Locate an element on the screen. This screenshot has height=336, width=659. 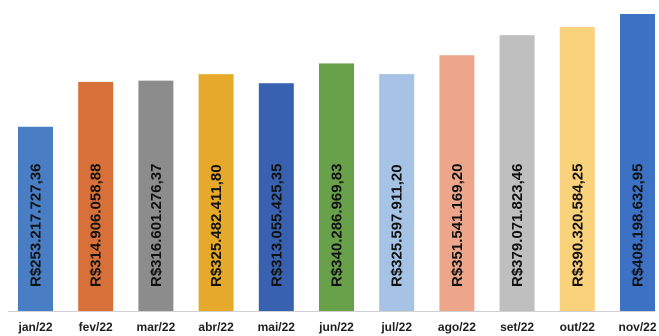
data-label-mar-22: R$316.601.276,37 is located at coordinates (156, 225).